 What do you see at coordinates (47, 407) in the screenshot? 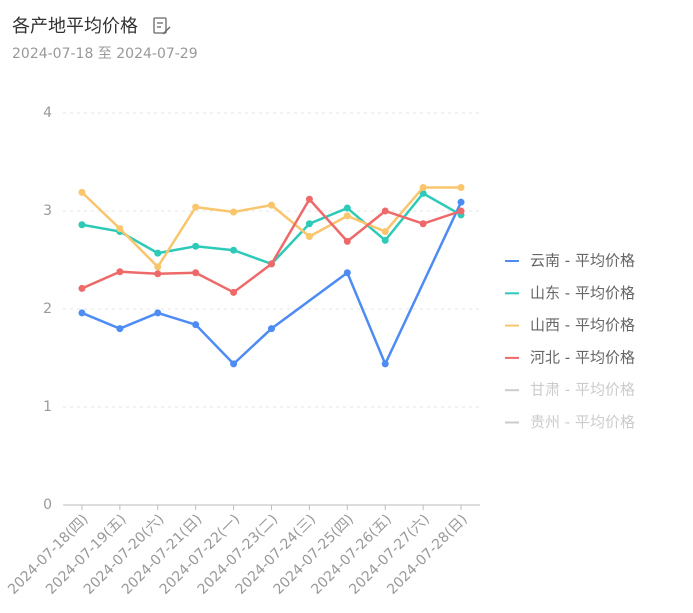
I see `y-tick-label: 1` at bounding box center [47, 407].